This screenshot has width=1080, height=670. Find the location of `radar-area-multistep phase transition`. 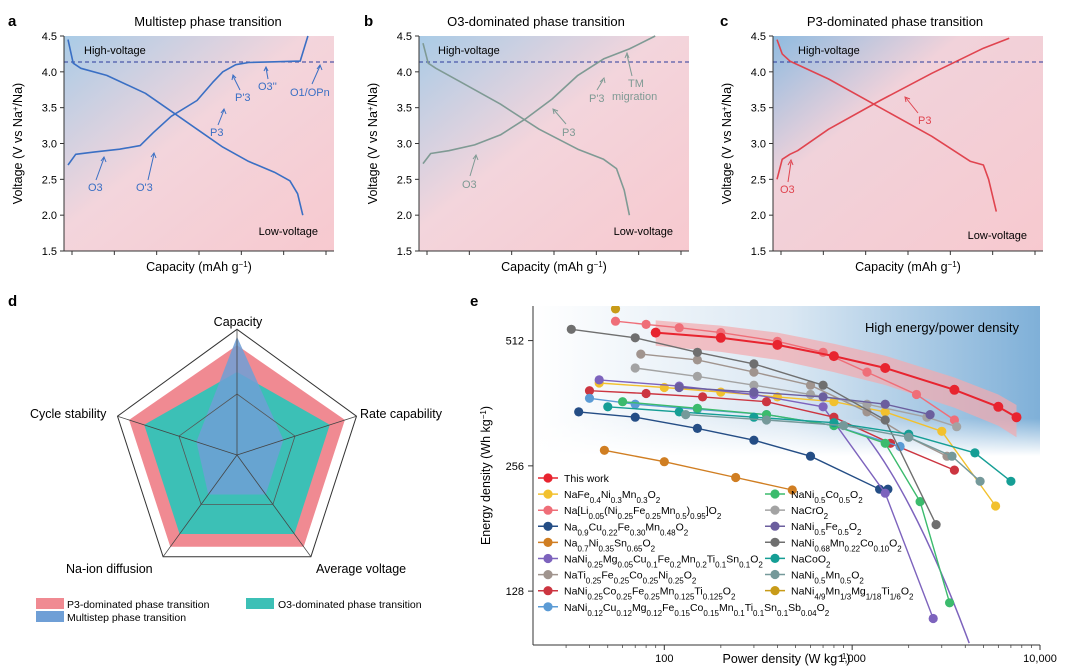

radar-area-multistep phase transition is located at coordinates (240, 415).